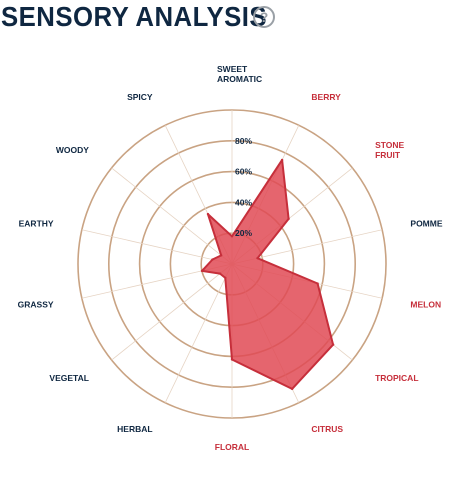 The image size is (463, 501). I want to click on category-label-line: GRASSY, so click(36, 305).